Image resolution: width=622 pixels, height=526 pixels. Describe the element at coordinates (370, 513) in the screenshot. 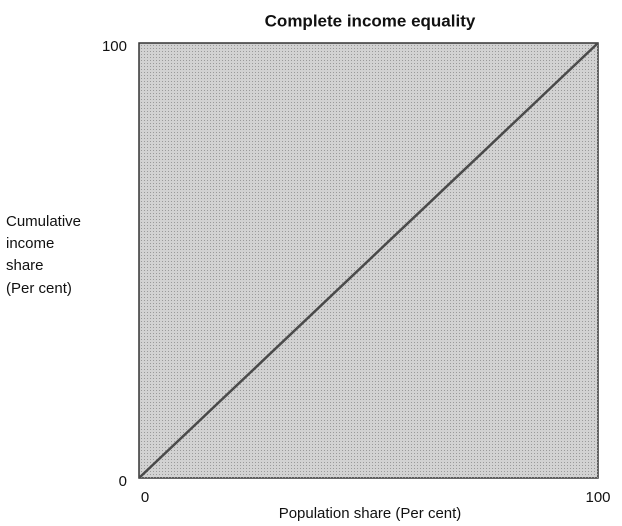

I see `x-axis-label: Population share (Per cent)` at that location.